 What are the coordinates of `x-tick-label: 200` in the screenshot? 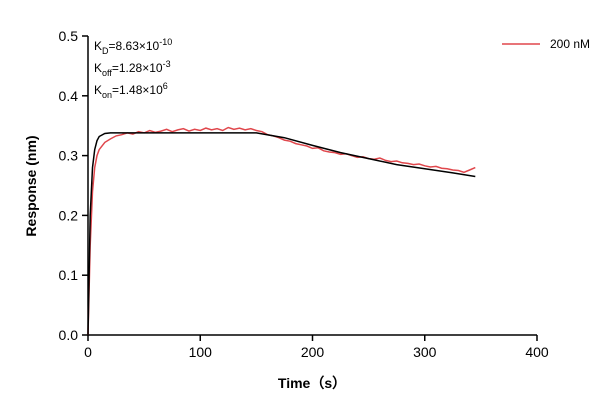 It's located at (313, 352).